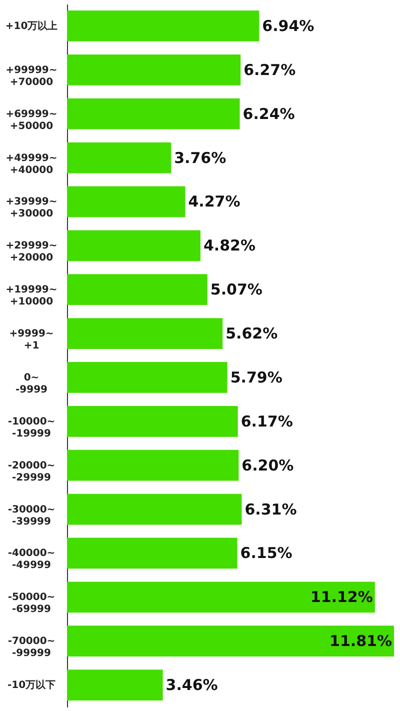 The width and height of the screenshot is (400, 711). Describe the element at coordinates (229, 245) in the screenshot. I see `data-label: 4.82%` at that location.